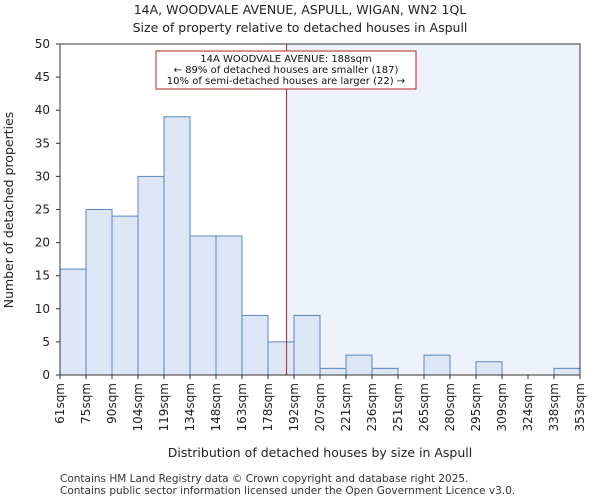 This screenshot has height=500, width=600. I want to click on x-tick-label: 61sqm, so click(60, 403).